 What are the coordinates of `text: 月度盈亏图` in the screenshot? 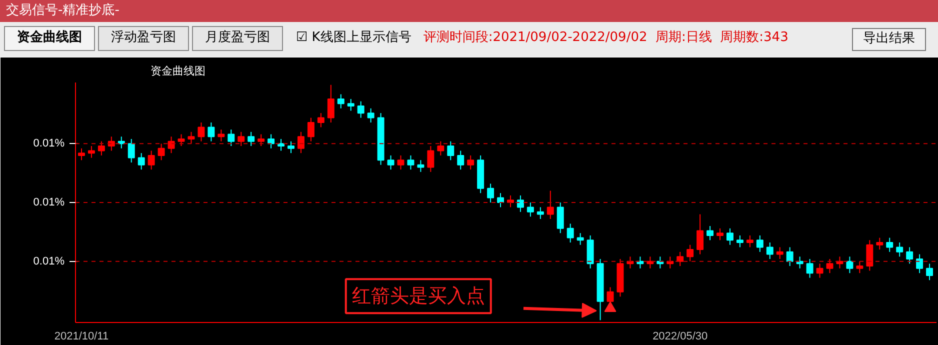 It's located at (237, 38).